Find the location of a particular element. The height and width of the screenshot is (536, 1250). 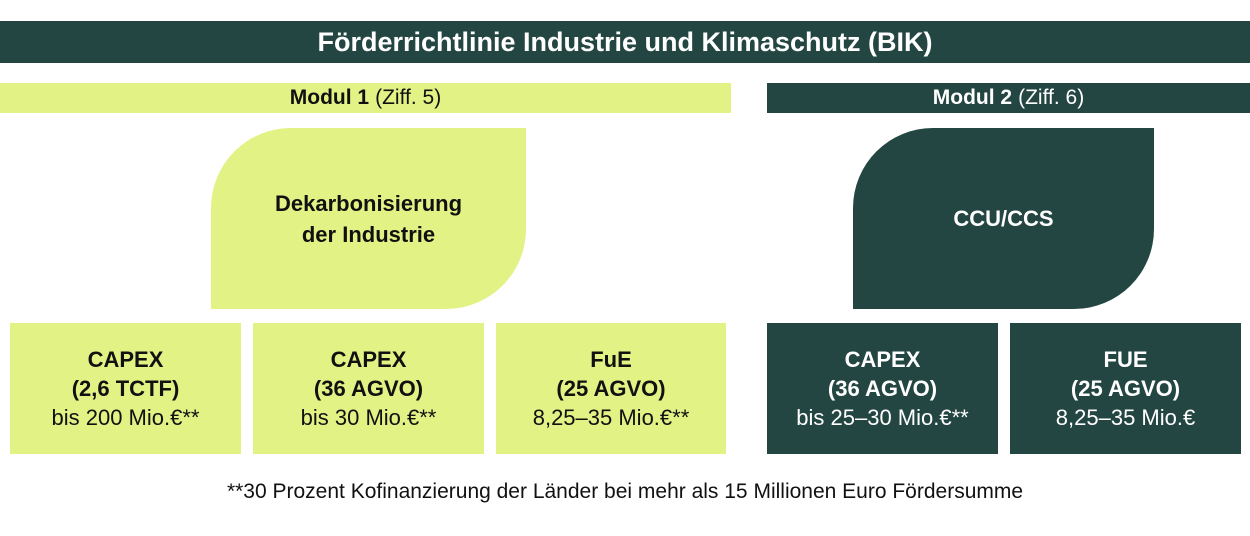

box-amount: bis 25–30 Mio.€** is located at coordinates (882, 417).